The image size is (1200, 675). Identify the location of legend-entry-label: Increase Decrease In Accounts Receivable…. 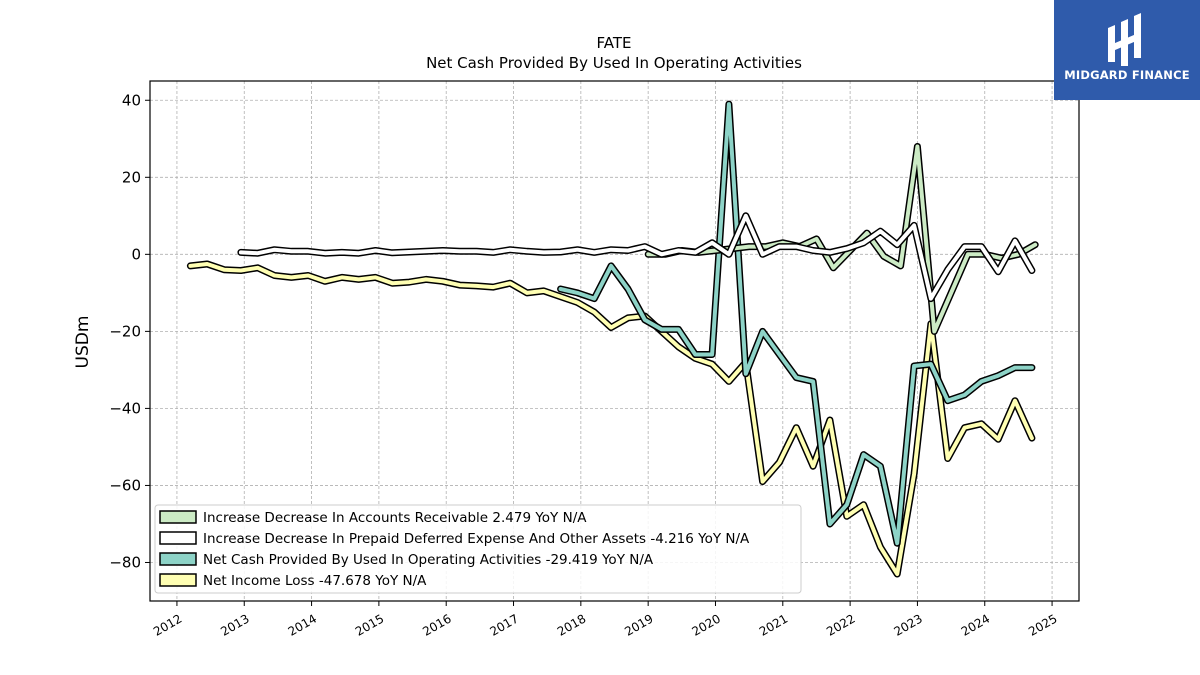
(395, 518).